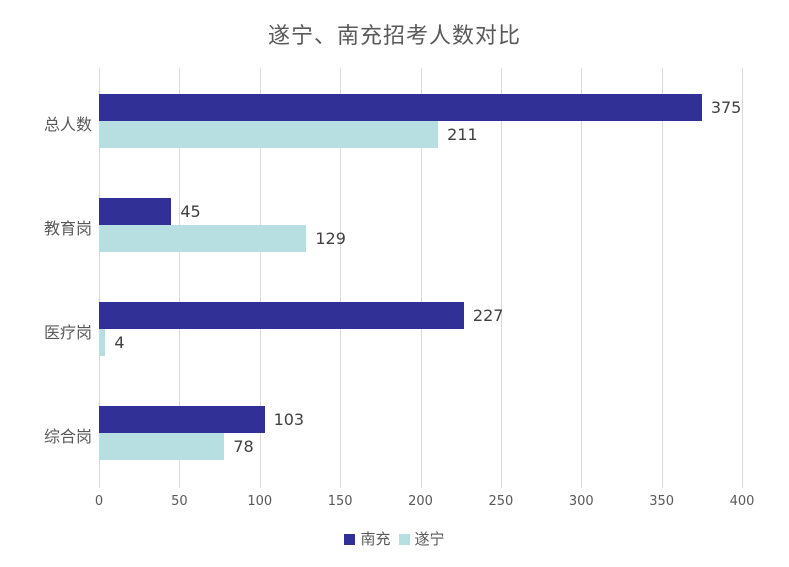 The height and width of the screenshot is (567, 789). I want to click on data-label: 227, so click(488, 315).